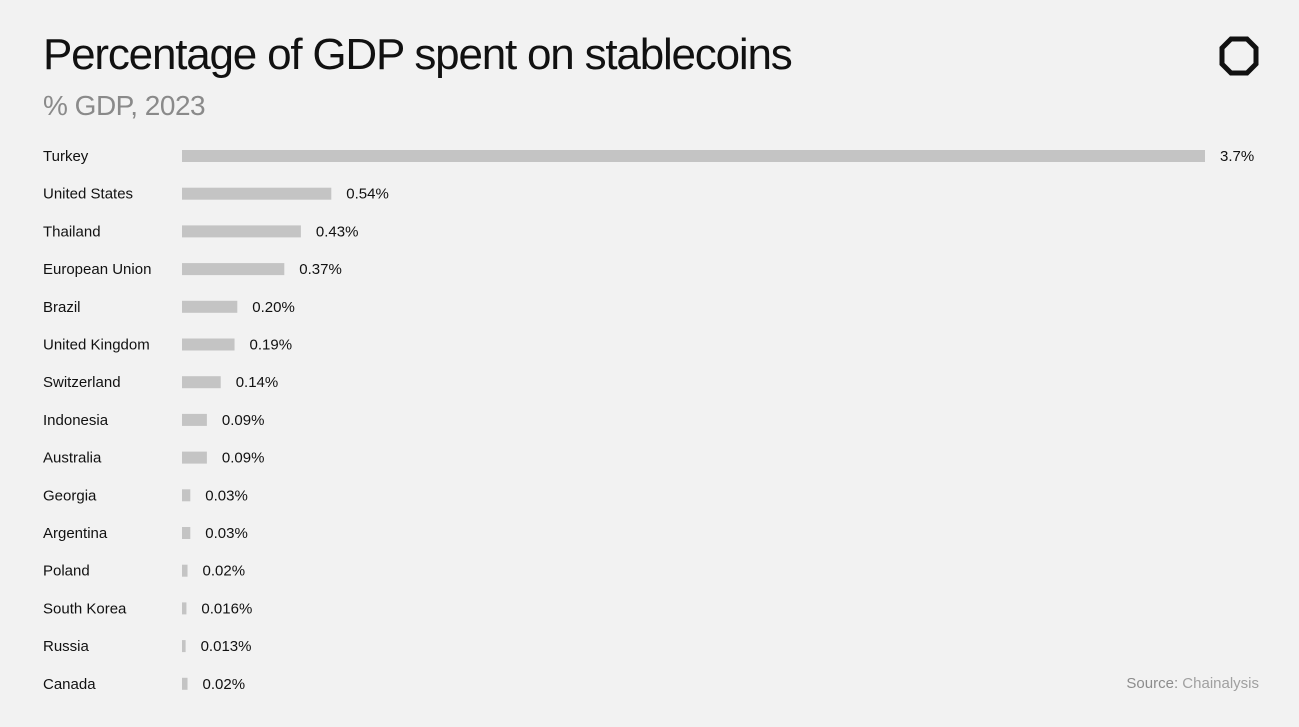 The height and width of the screenshot is (727, 1299). I want to click on value-label: 3.7%, so click(1237, 156).